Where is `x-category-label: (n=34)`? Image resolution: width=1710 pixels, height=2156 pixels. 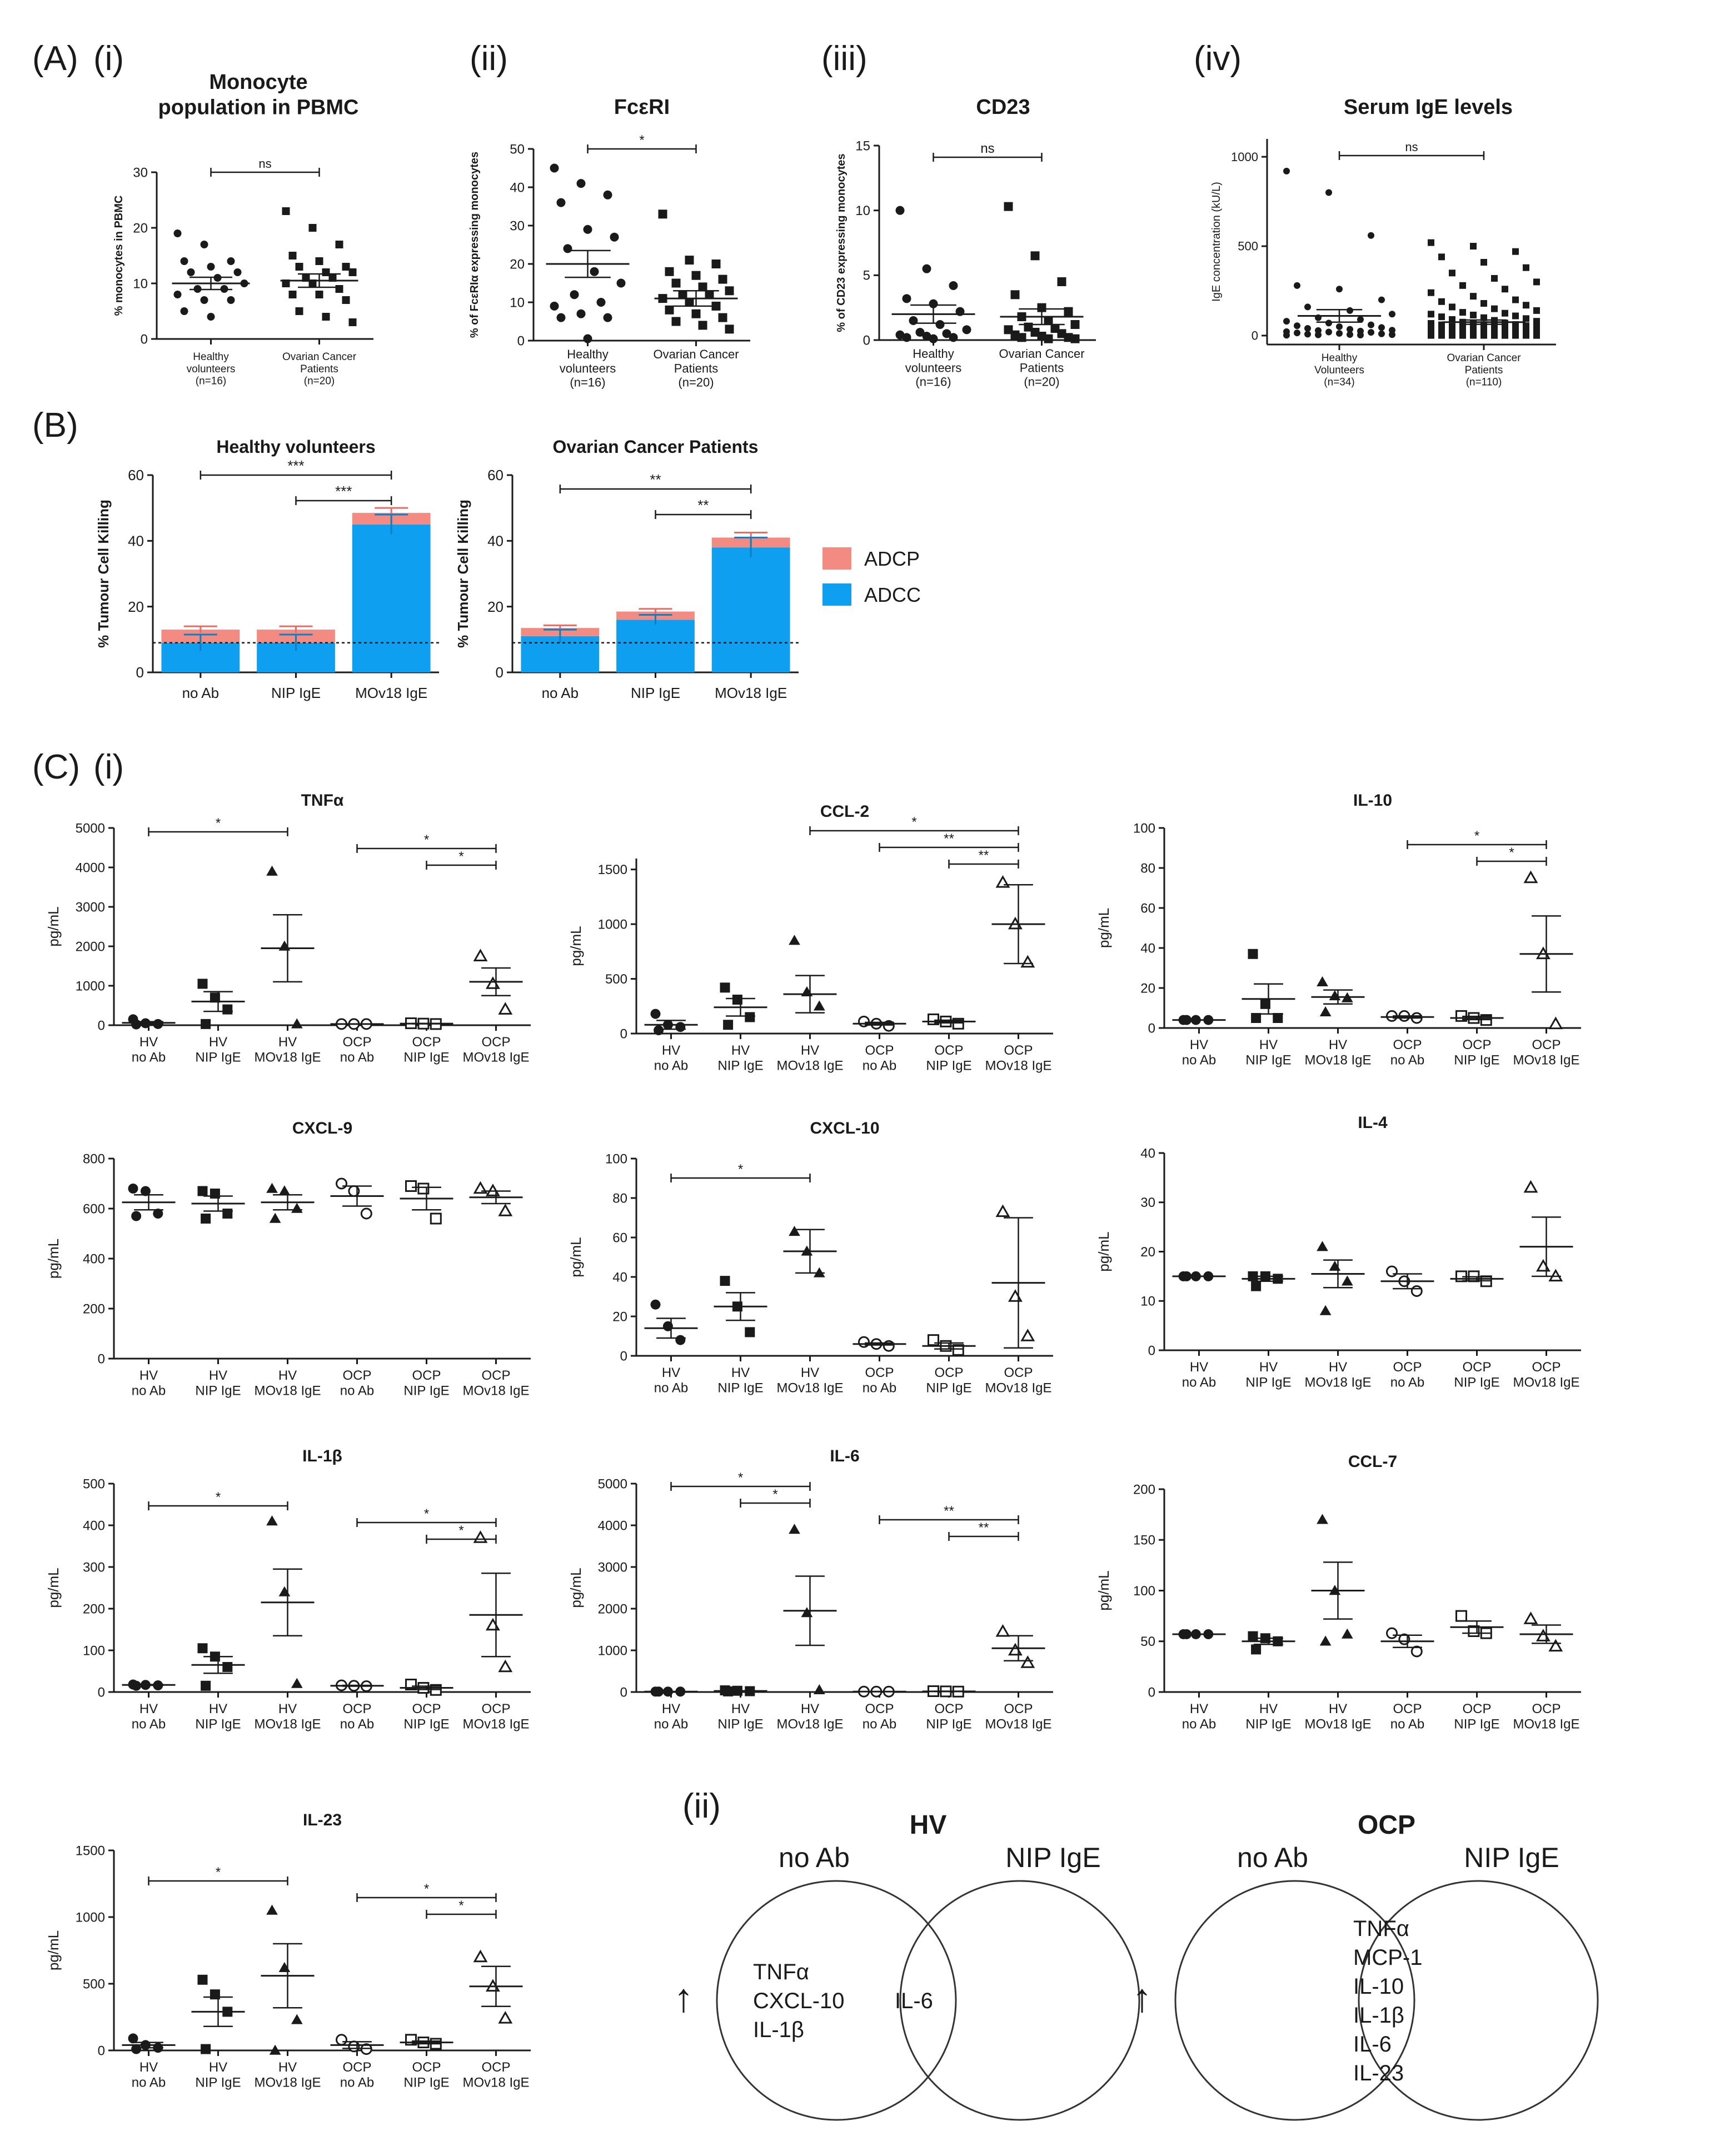
x-category-label: (n=34) is located at coordinates (1339, 382).